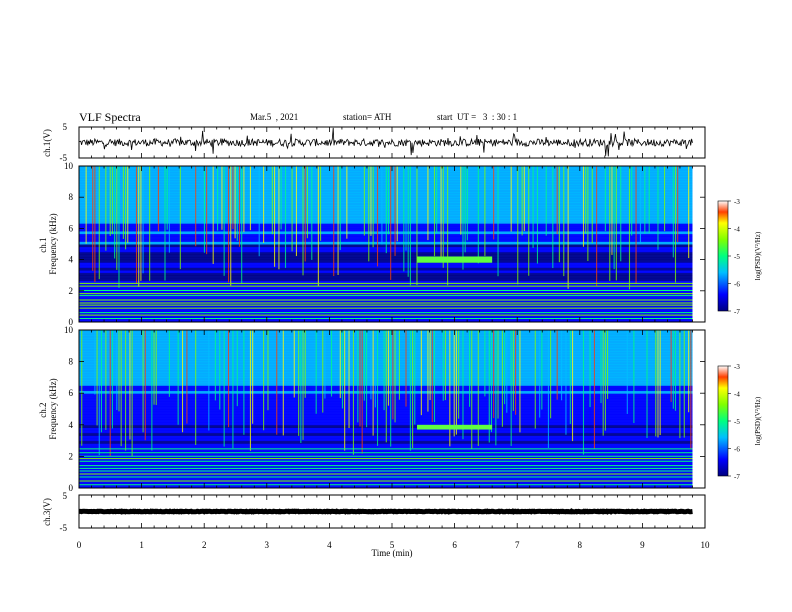  I want to click on ch3-ytick-bottom: -5, so click(64, 528).